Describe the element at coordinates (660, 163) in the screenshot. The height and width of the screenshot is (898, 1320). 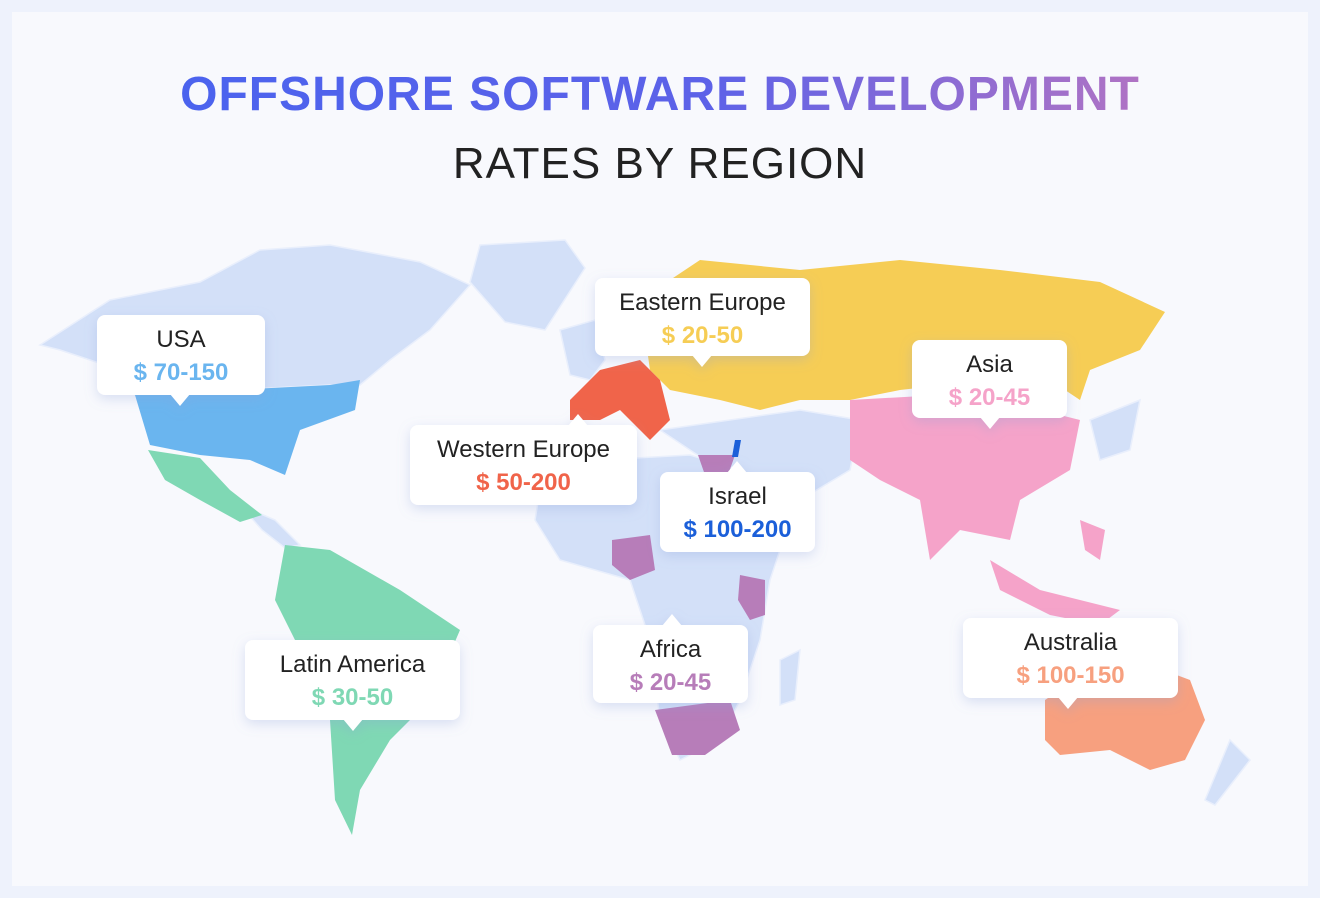
I see `subtitle: RATES BY REGION` at that location.